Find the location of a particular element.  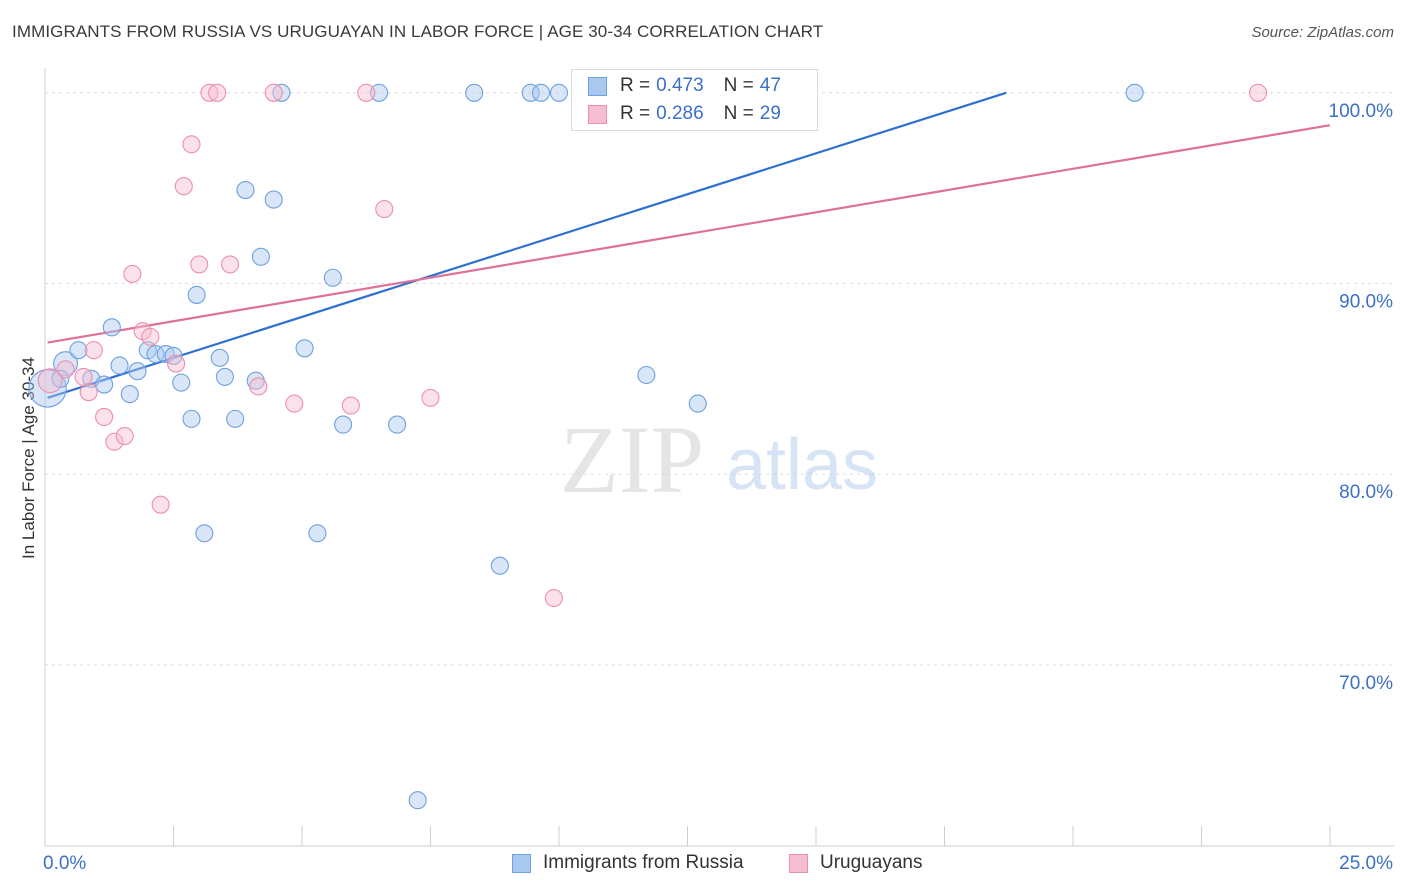

x-tick-label: 25.0% is located at coordinates (1366, 863).